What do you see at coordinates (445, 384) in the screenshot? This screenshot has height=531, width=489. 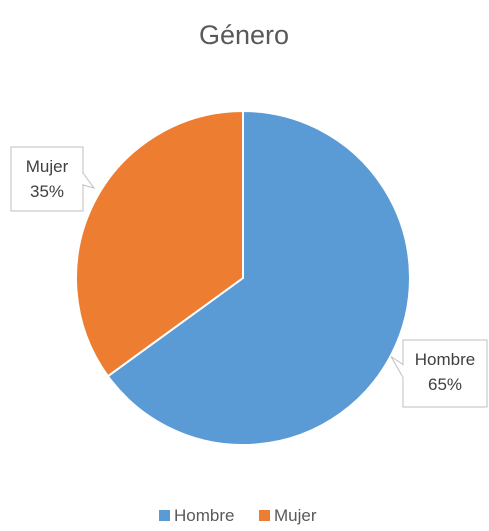 I see `data-label-value: 65%` at bounding box center [445, 384].